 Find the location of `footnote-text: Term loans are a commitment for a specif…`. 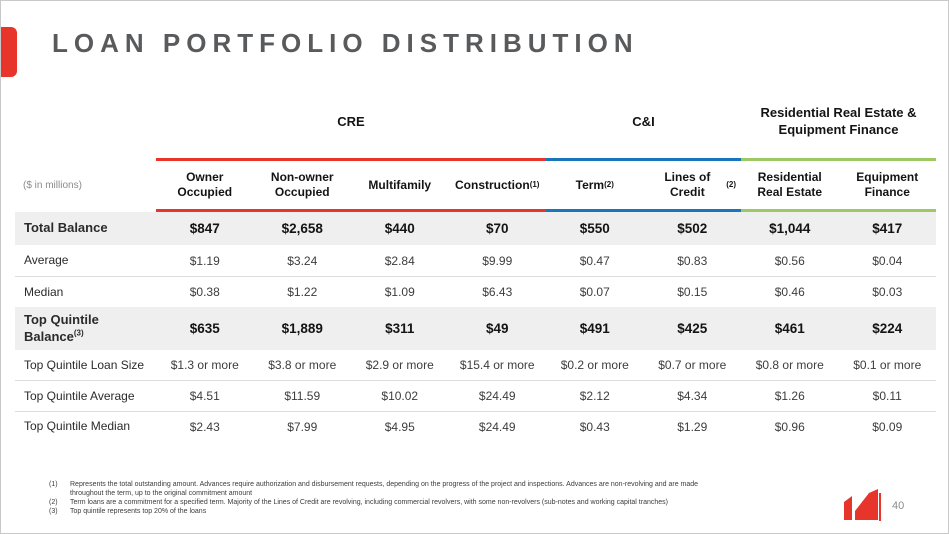

footnote-text: Term loans are a commitment for a specif… is located at coordinates (369, 503).